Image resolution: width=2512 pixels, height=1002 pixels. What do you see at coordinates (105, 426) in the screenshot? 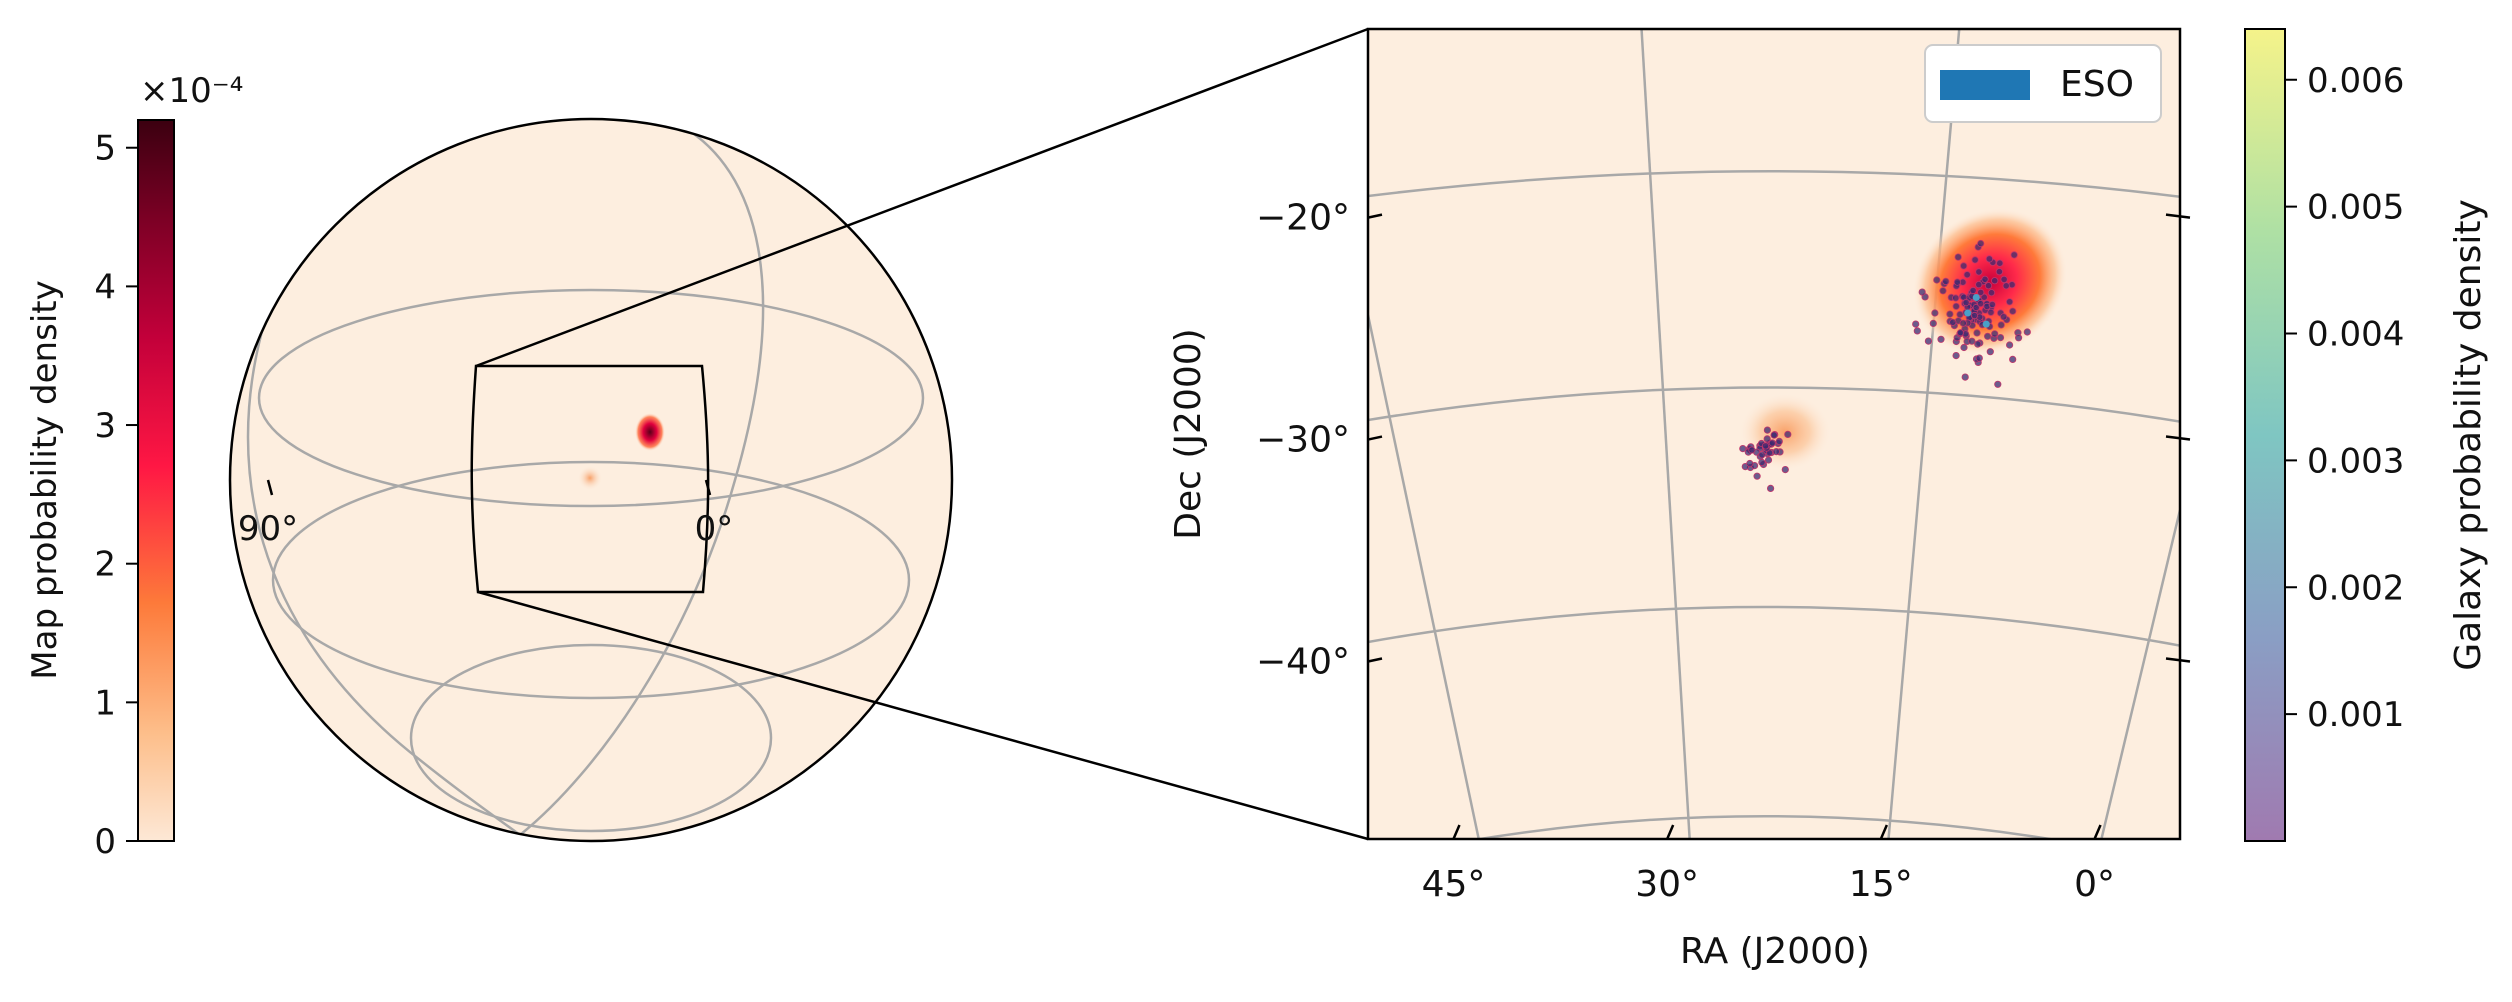
I see `map-colorbar-tick-label: 3` at bounding box center [105, 426].